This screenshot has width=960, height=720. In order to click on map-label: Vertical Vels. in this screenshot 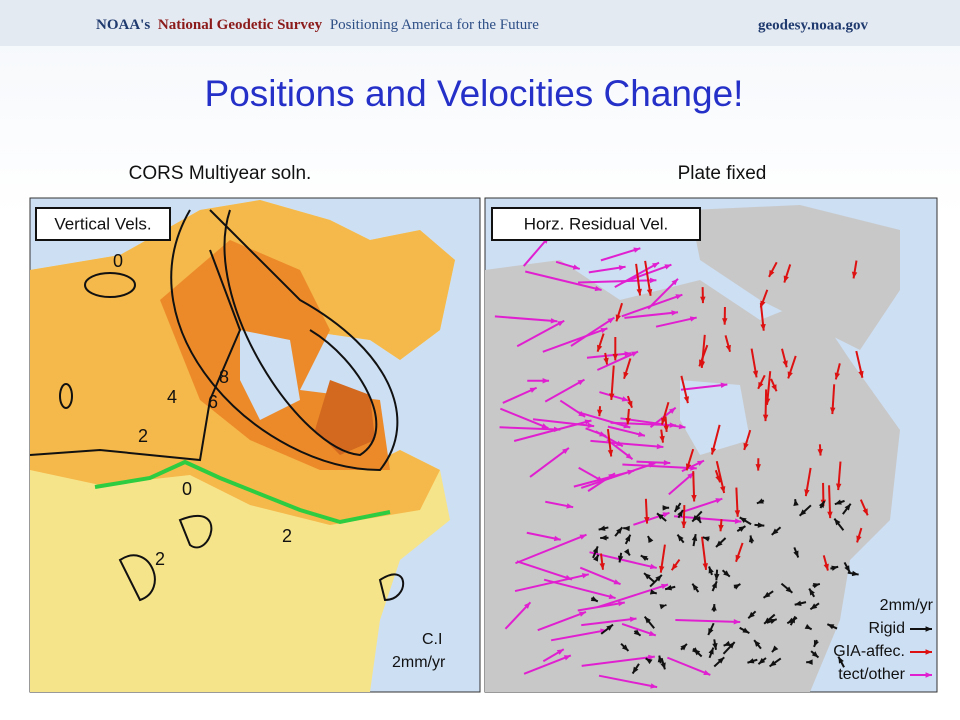, I will do `click(102, 223)`.